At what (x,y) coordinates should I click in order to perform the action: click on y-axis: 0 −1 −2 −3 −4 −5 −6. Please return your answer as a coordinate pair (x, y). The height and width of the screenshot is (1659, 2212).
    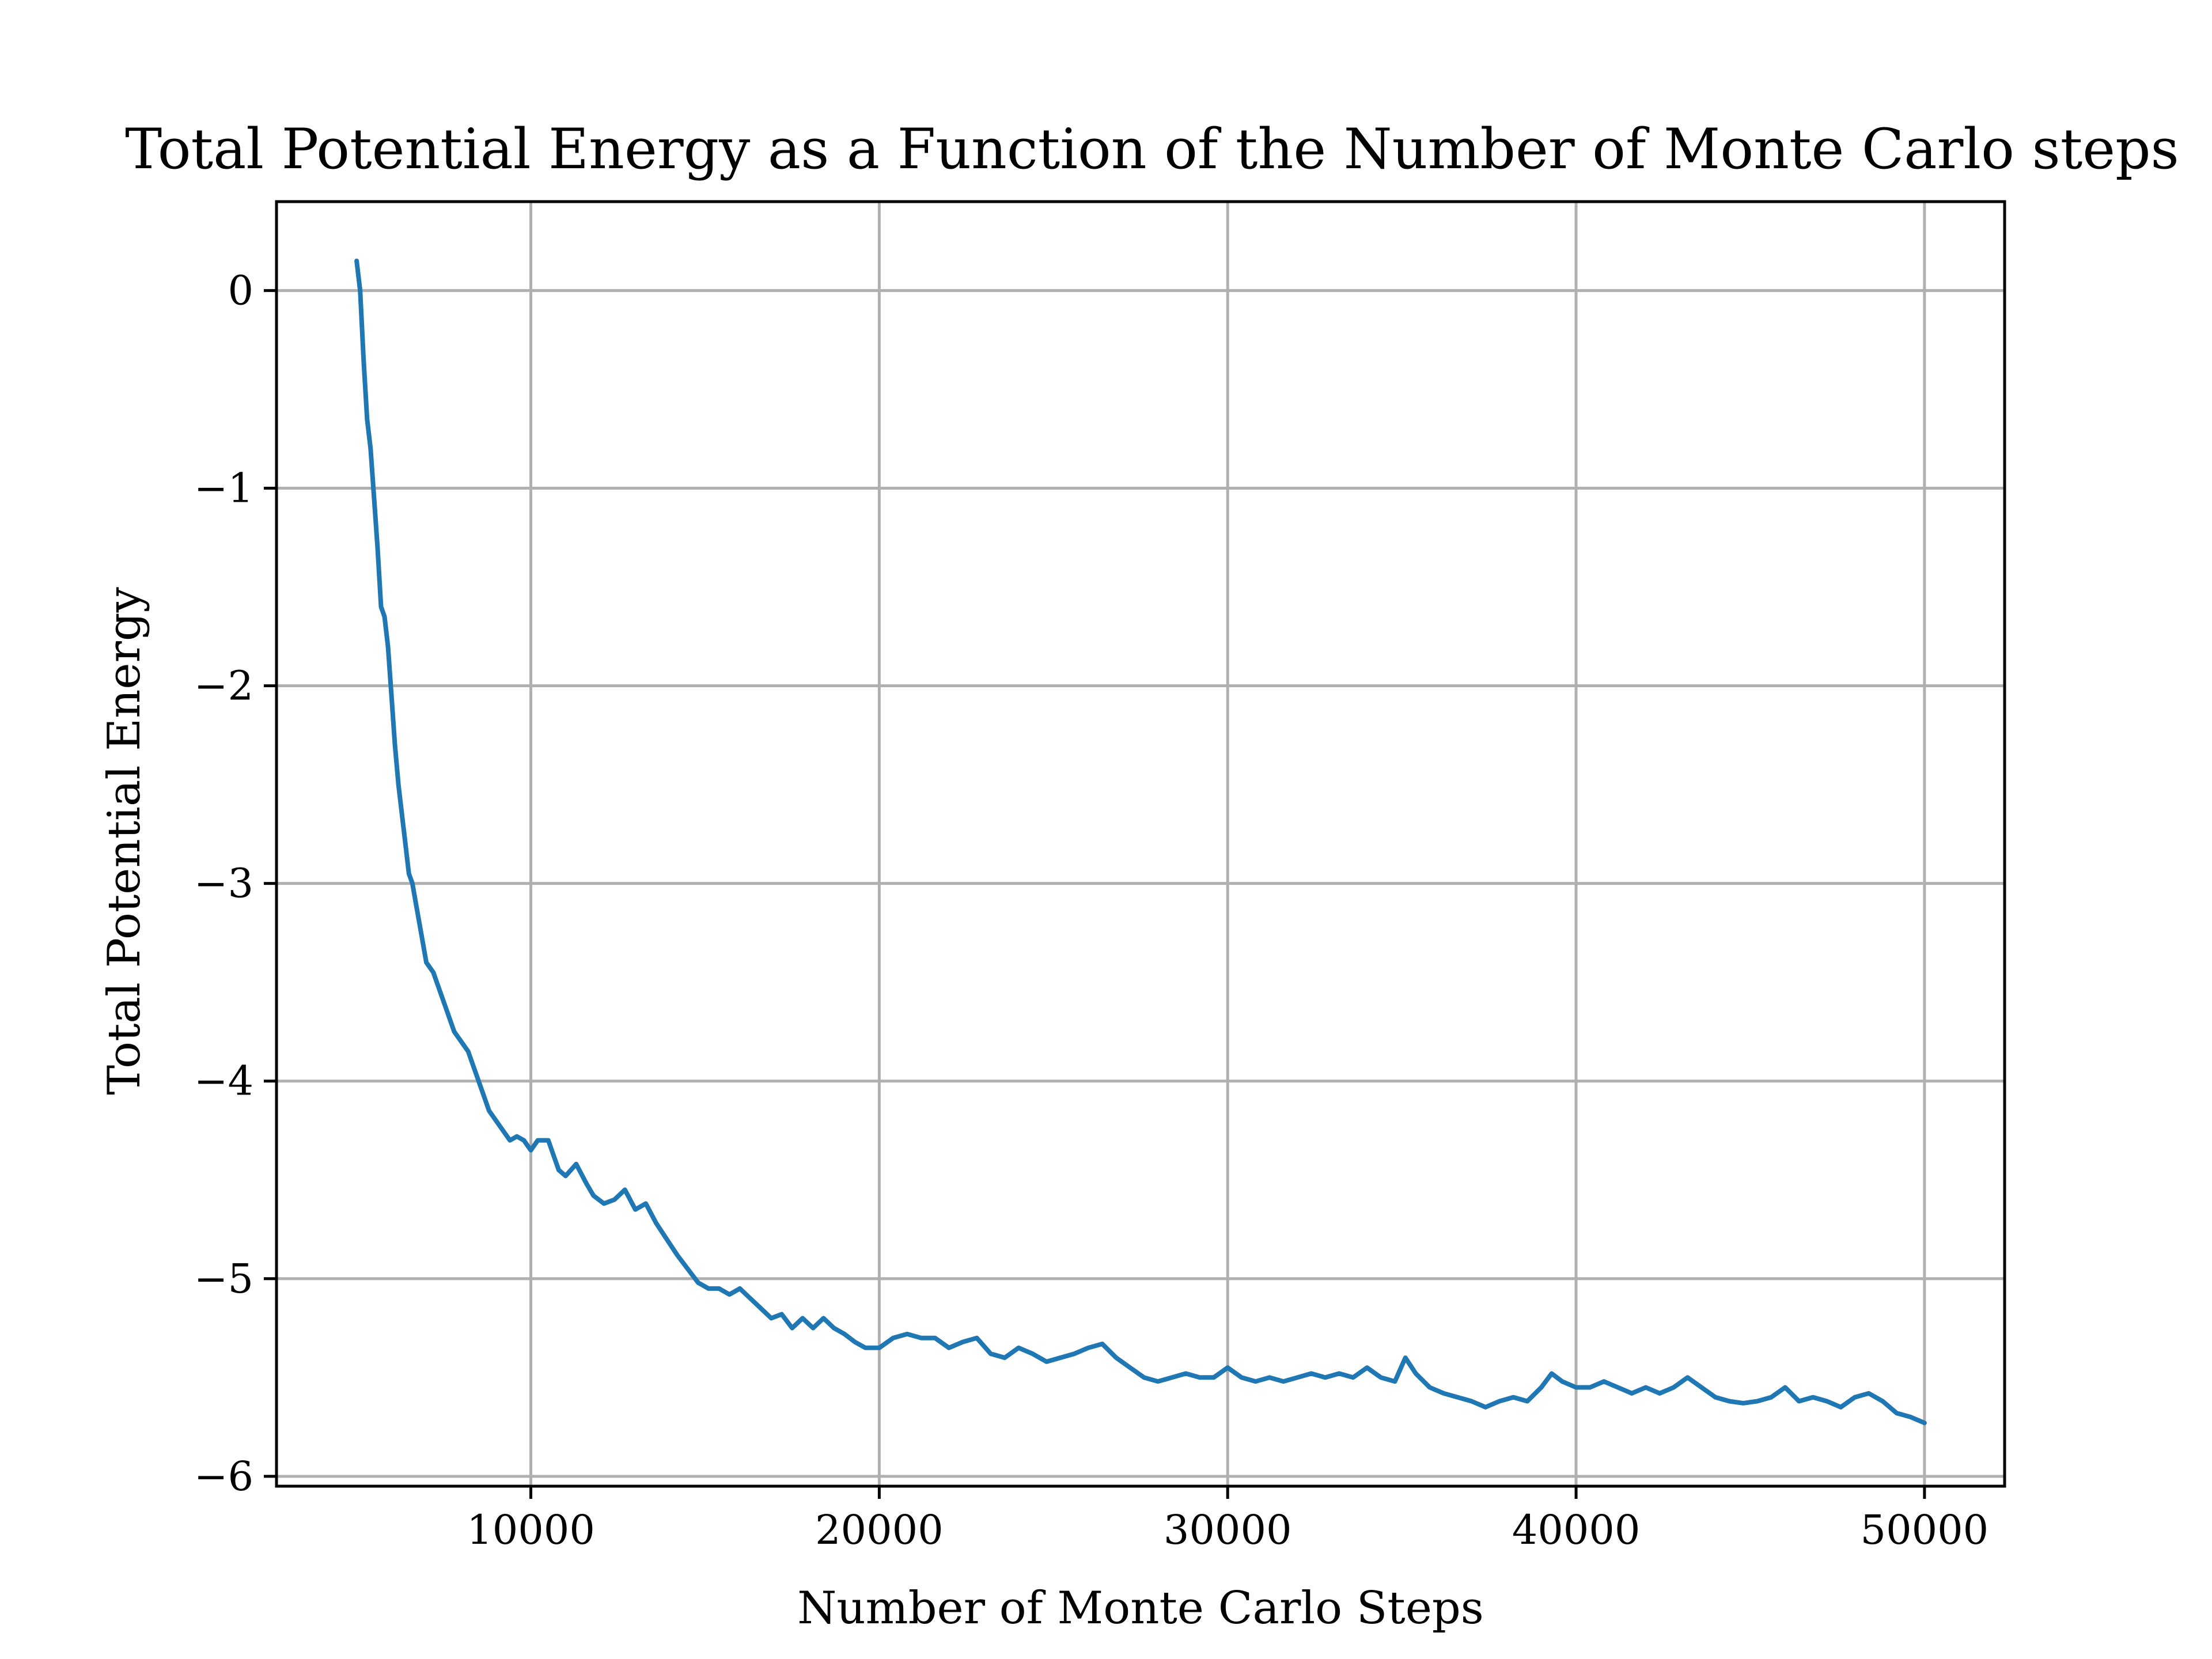
    Looking at the image, I should click on (235, 883).